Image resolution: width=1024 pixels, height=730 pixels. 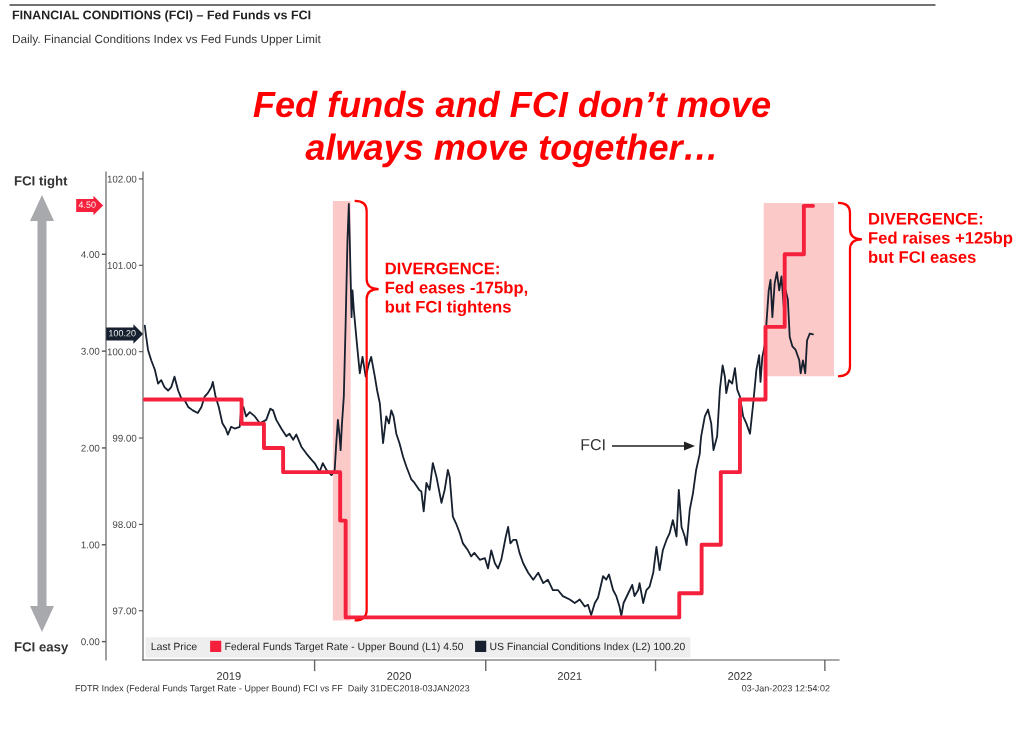 What do you see at coordinates (166, 40) in the screenshot?
I see `chart-subtitle: Daily. Financial Conditions Index vs Fed Funds Upper Limit` at bounding box center [166, 40].